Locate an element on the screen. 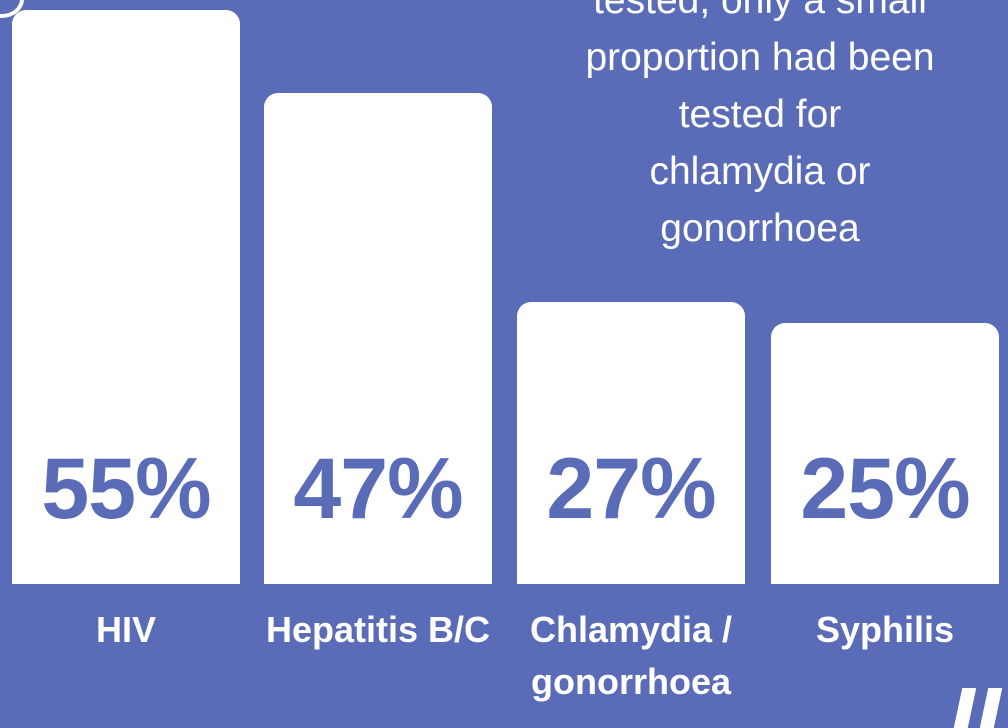 Image resolution: width=1008 pixels, height=728 pixels. category-label: Hepatitis B/C is located at coordinates (378, 629).